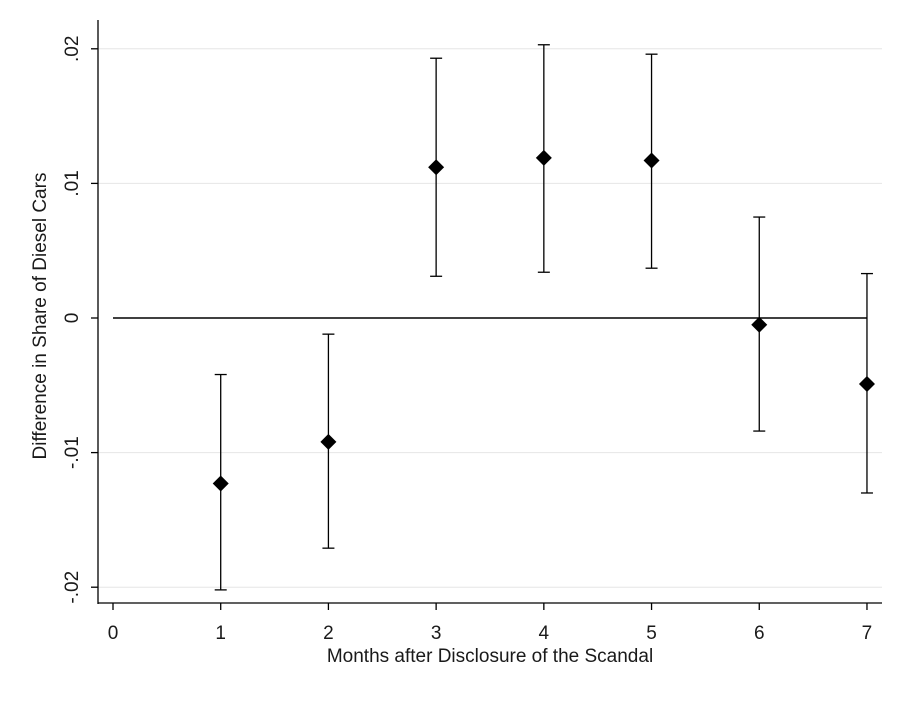  I want to click on x-tick-label: 0, so click(113, 633).